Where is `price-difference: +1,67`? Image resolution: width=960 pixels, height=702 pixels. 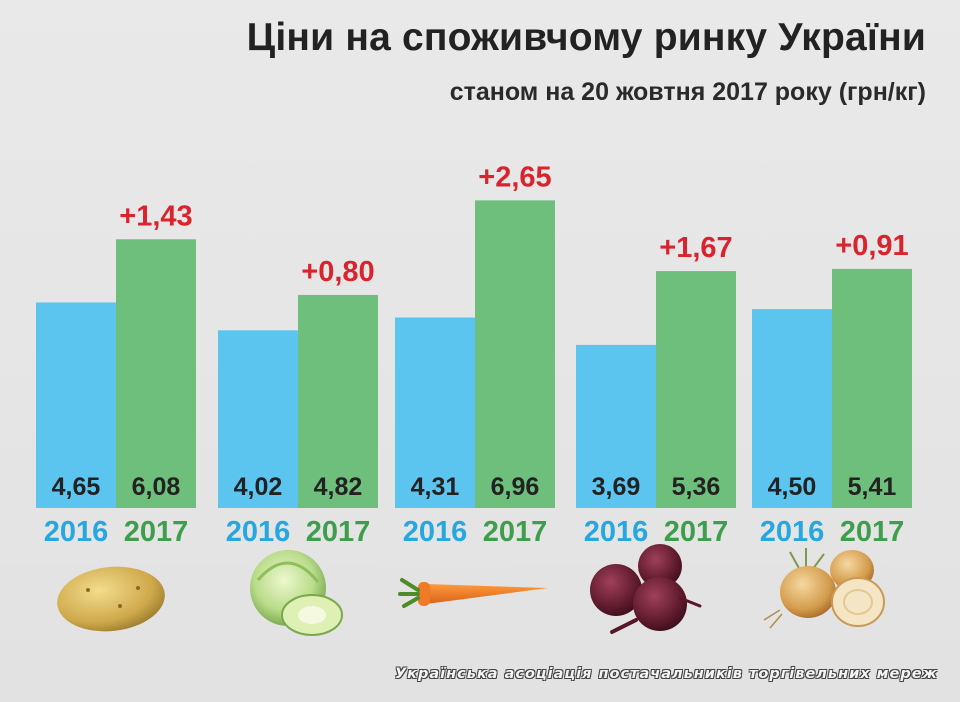
price-difference: +1,67 is located at coordinates (695, 248).